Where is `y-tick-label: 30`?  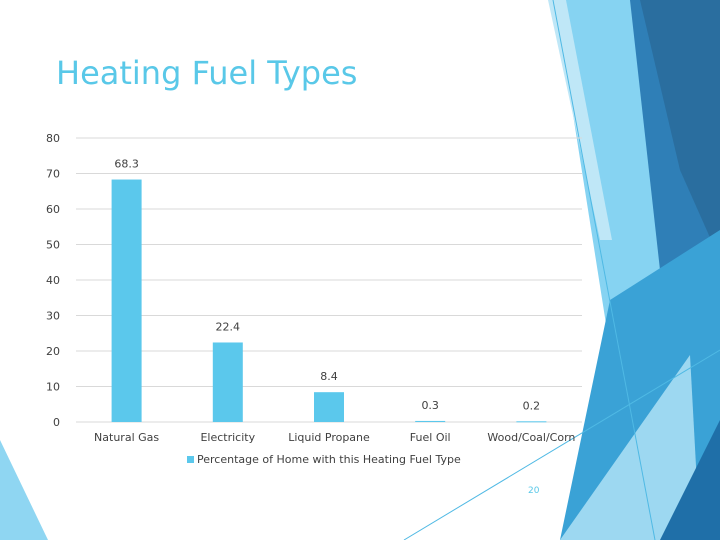 y-tick-label: 30 is located at coordinates (53, 316).